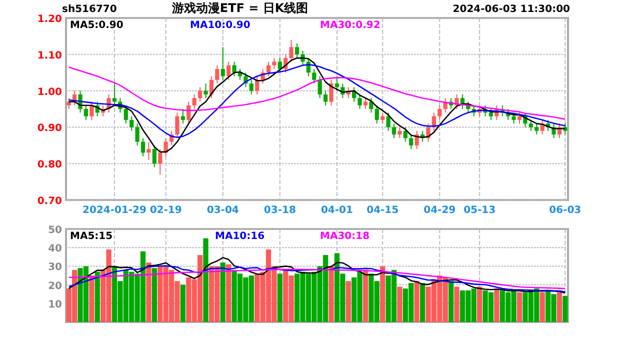 The height and width of the screenshot is (342, 627). What do you see at coordinates (166, 210) in the screenshot?
I see `x-tick-label: 02-19` at bounding box center [166, 210].